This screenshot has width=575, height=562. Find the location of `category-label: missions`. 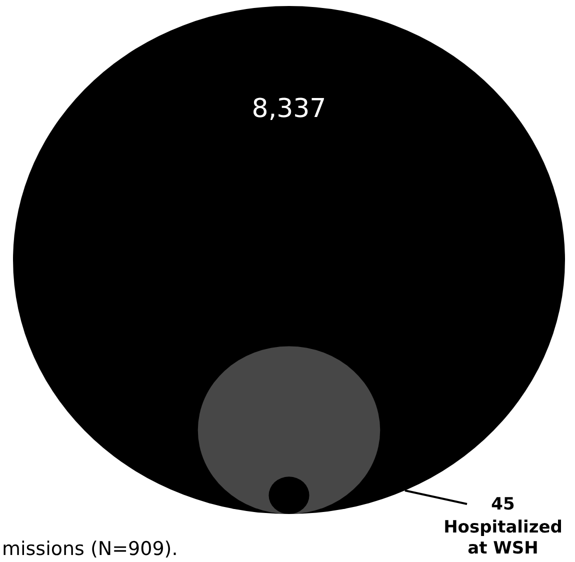

category-label: missions is located at coordinates (43, 549).